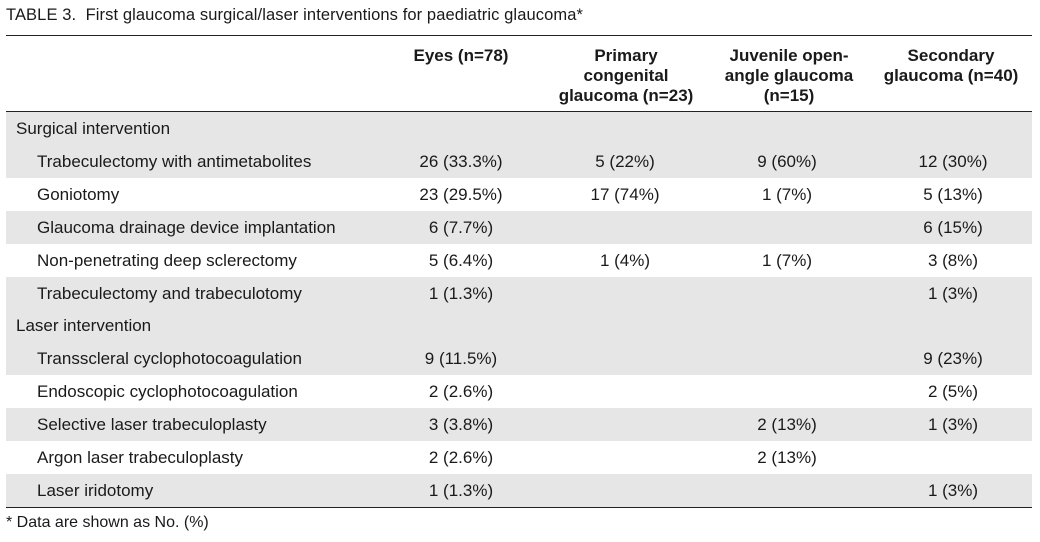  What do you see at coordinates (140, 457) in the screenshot?
I see `row-label: Argon laser trabeculoplasty` at bounding box center [140, 457].